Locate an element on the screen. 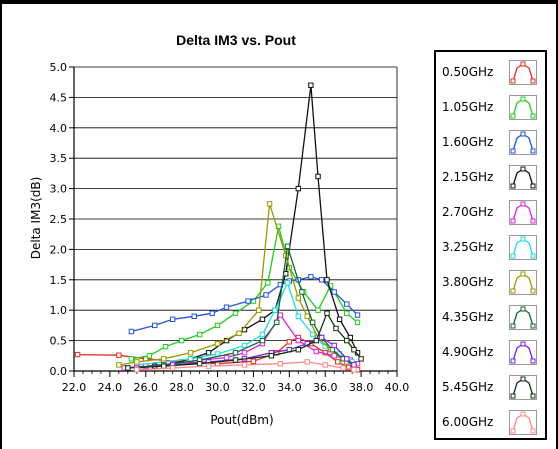  y-tick-label: 0.5 is located at coordinates (59, 341).